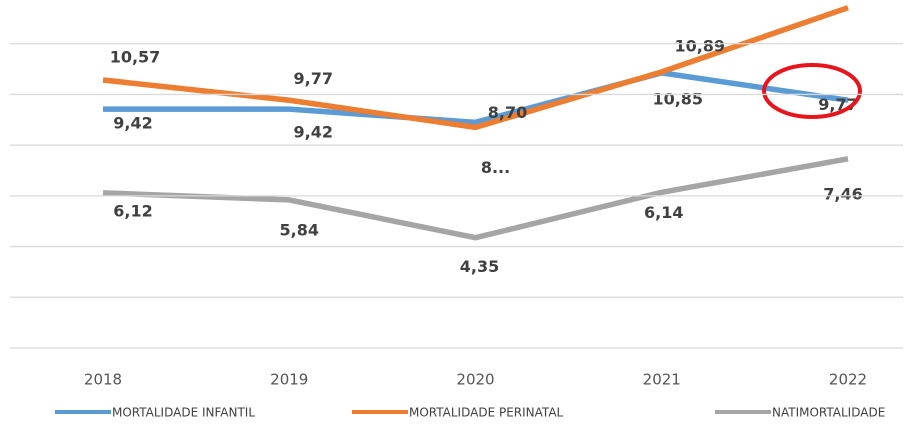 This screenshot has width=913, height=424. What do you see at coordinates (663, 212) in the screenshot?
I see `data-label: 6,14` at bounding box center [663, 212].